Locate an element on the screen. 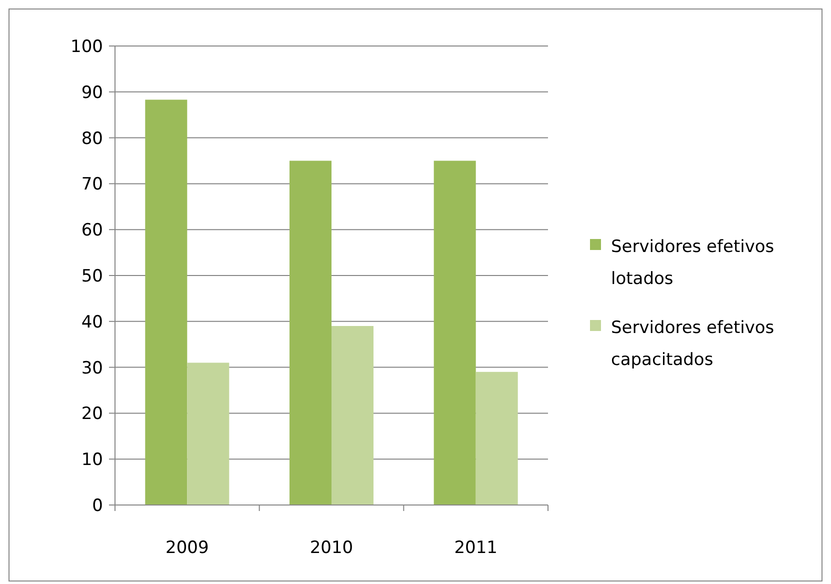  y-tick-label: 70 is located at coordinates (92, 184).